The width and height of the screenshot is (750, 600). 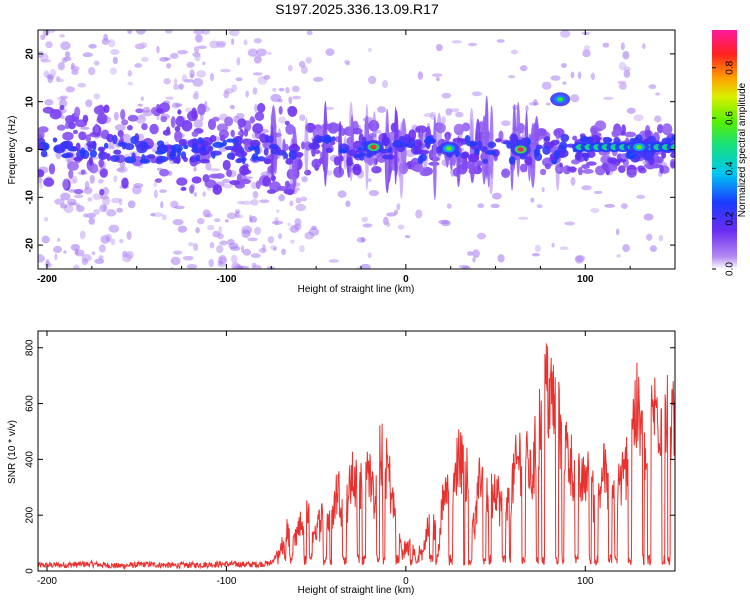 What do you see at coordinates (585, 279) in the screenshot?
I see `spectrogram-xtick-label: 100` at bounding box center [585, 279].